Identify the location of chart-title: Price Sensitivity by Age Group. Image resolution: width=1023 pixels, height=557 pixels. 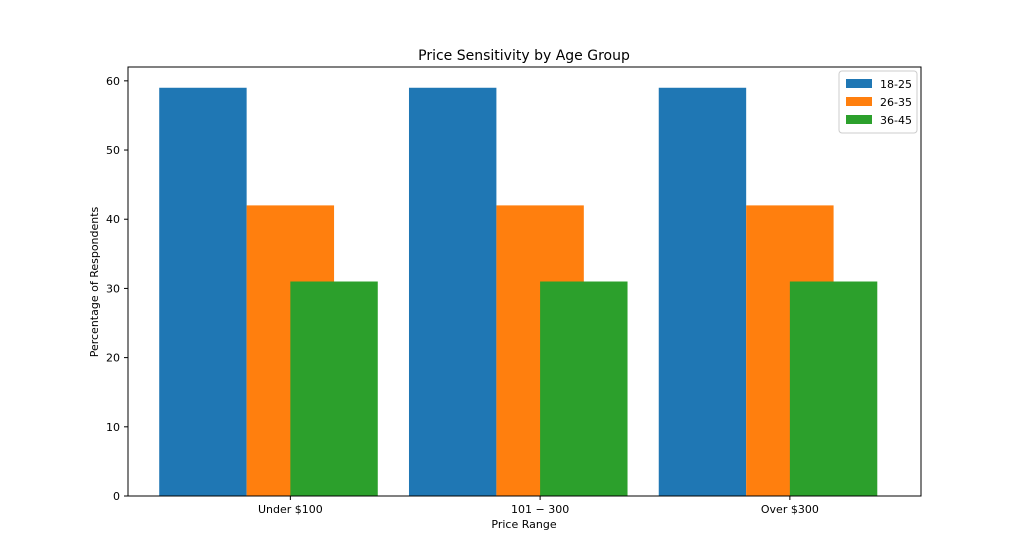
(524, 56).